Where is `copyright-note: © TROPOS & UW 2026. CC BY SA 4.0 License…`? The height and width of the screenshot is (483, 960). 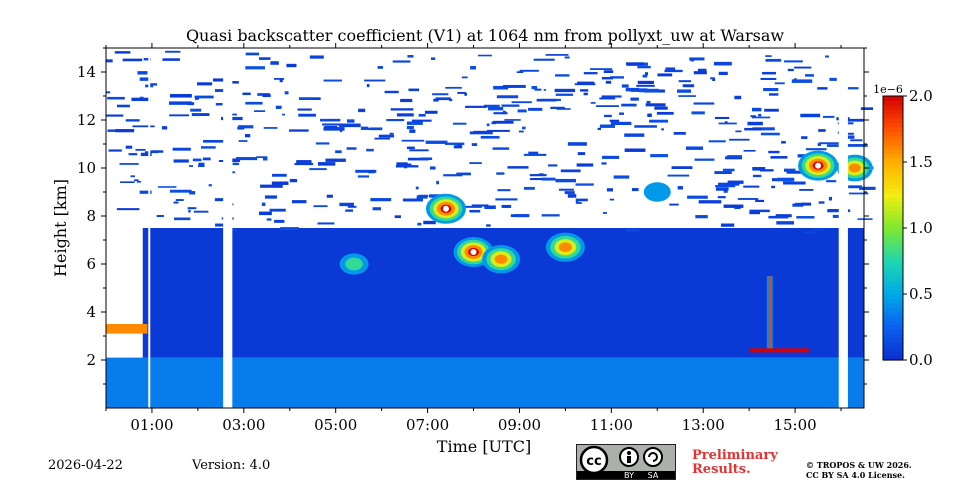
copyright-note: © TROPOS & UW 2026. CC BY SA 4.0 License… is located at coordinates (859, 470).